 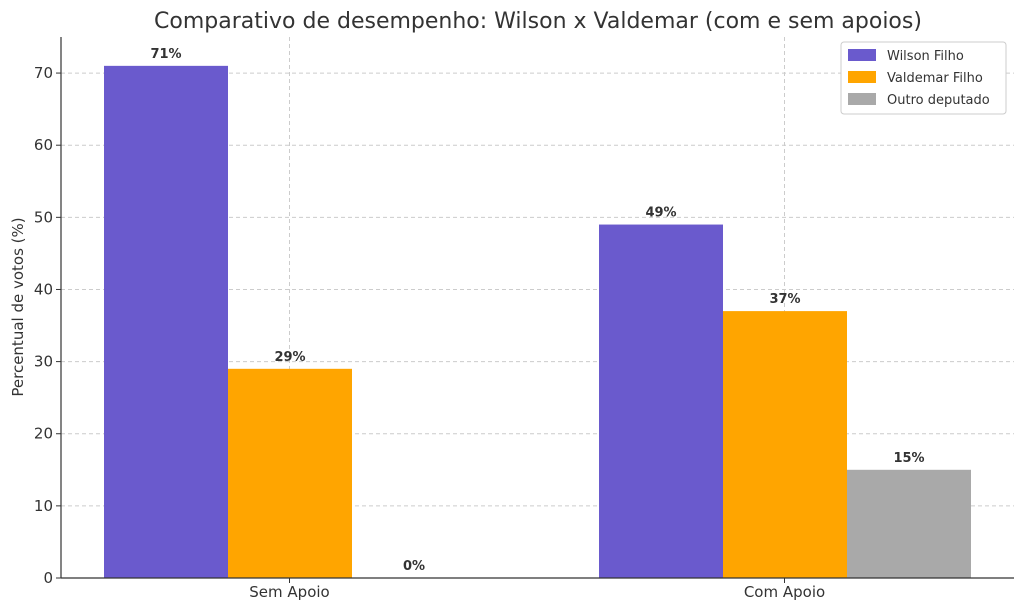 What do you see at coordinates (925, 56) in the screenshot?
I see `legend-label: Wilson Filho` at bounding box center [925, 56].